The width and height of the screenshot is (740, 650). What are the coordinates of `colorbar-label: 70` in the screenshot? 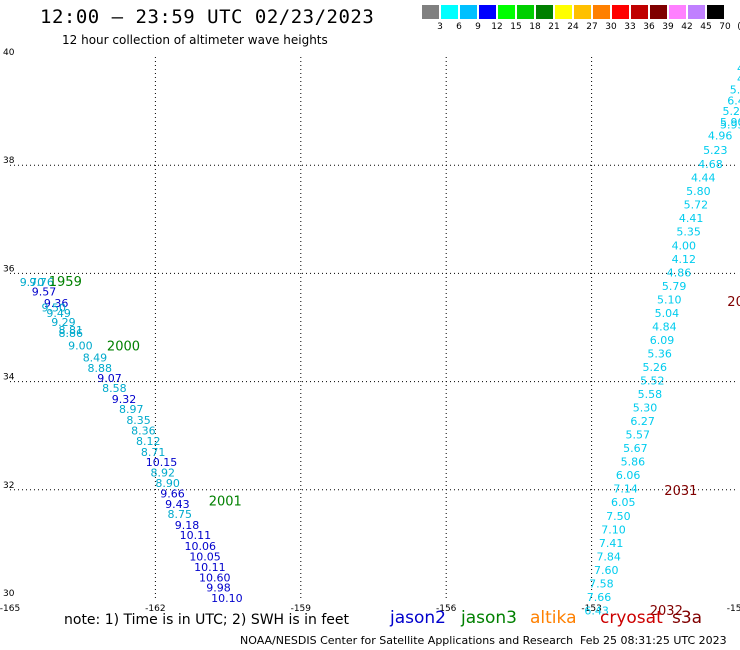 It's located at (725, 27).